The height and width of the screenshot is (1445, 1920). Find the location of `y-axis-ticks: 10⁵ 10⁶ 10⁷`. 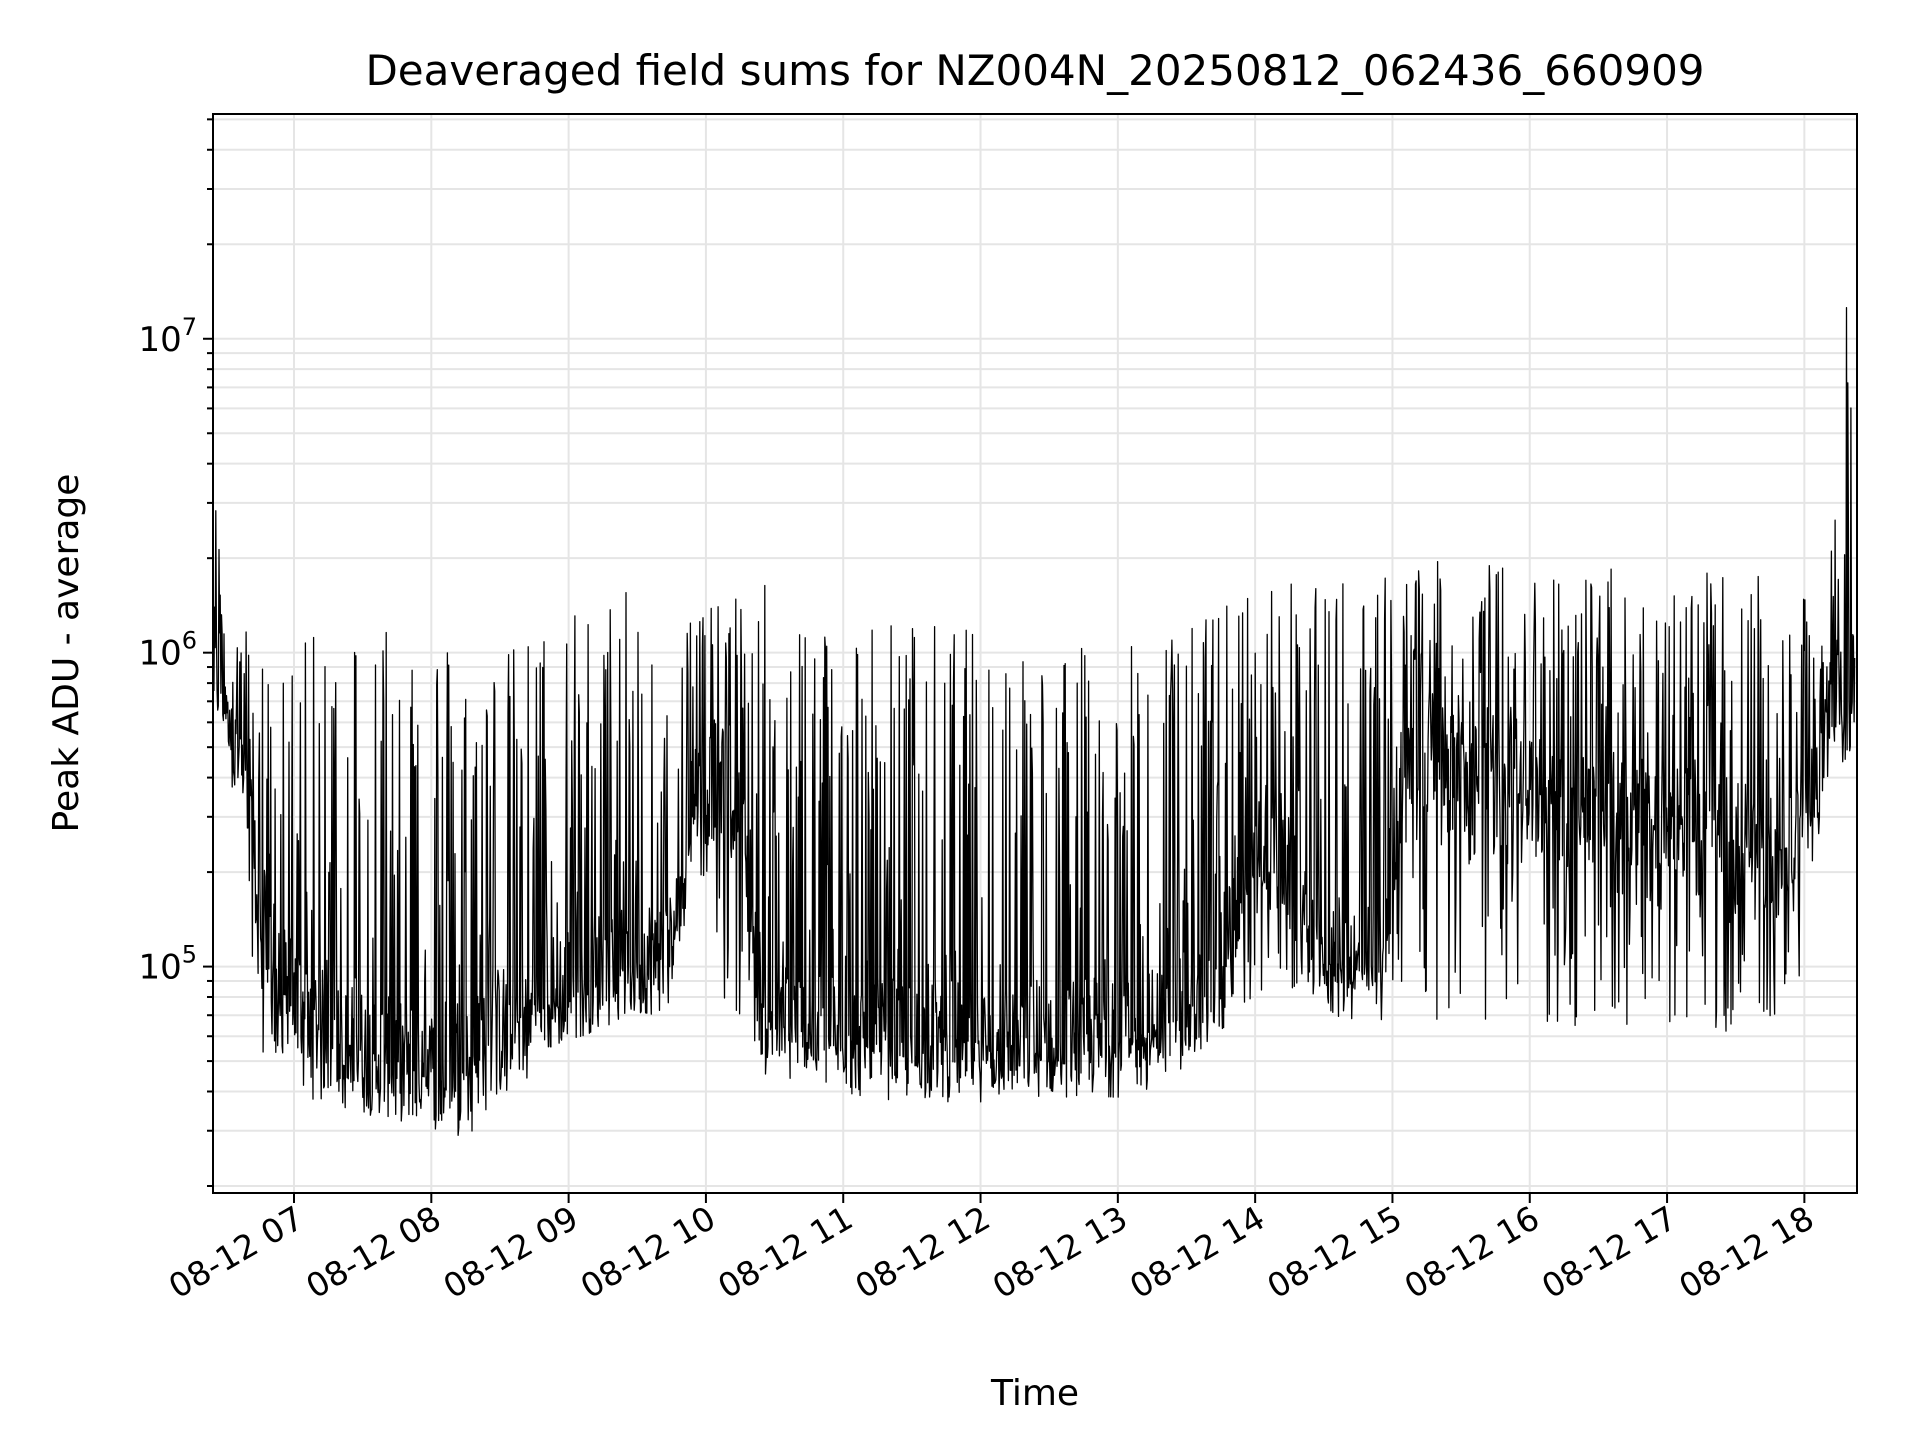

y-axis-ticks: 10⁵ 10⁶ 10⁷ is located at coordinates (175, 653).